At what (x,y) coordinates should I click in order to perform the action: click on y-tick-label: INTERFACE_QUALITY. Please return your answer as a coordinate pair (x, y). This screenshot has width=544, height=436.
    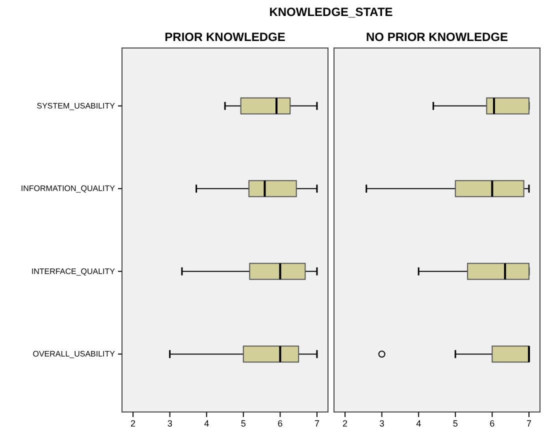
    Looking at the image, I should click on (73, 271).